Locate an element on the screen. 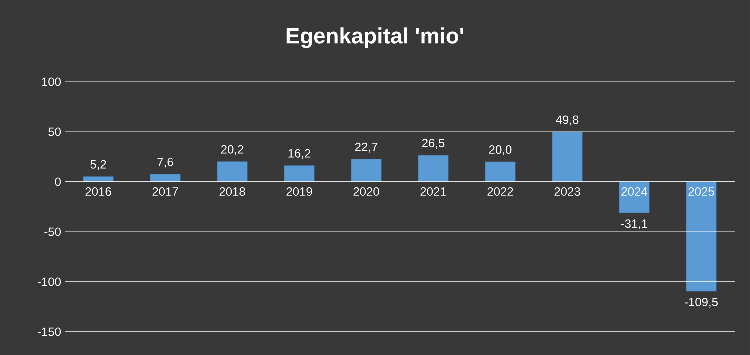 This screenshot has height=355, width=750. data-label: -31,1 is located at coordinates (634, 225).